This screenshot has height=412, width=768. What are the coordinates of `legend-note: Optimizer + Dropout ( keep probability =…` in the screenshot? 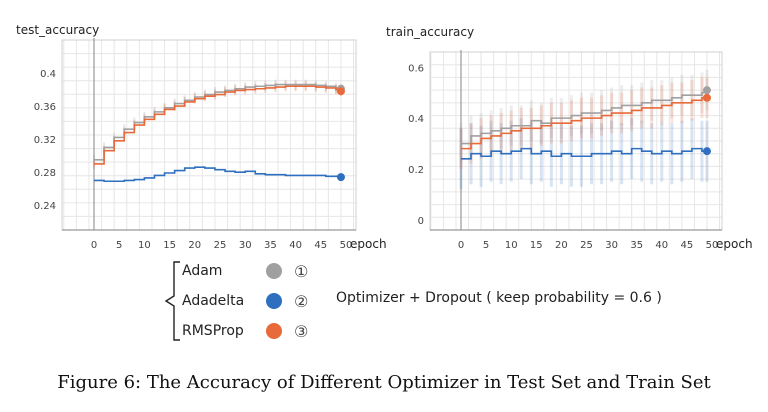 It's located at (499, 298).